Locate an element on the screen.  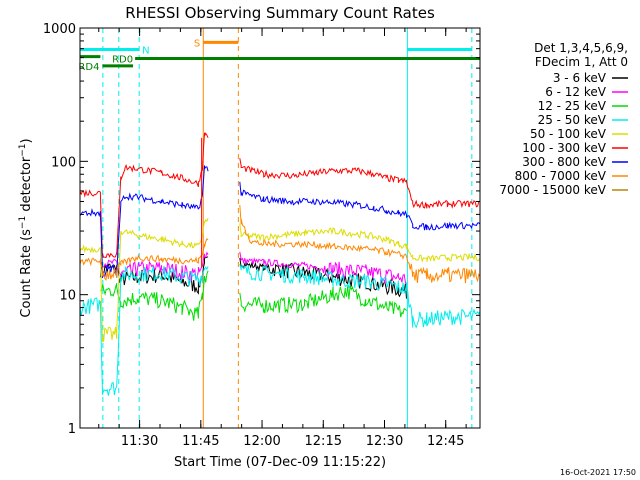
legend-label-7: 300 - 800 keV is located at coordinates (564, 162).